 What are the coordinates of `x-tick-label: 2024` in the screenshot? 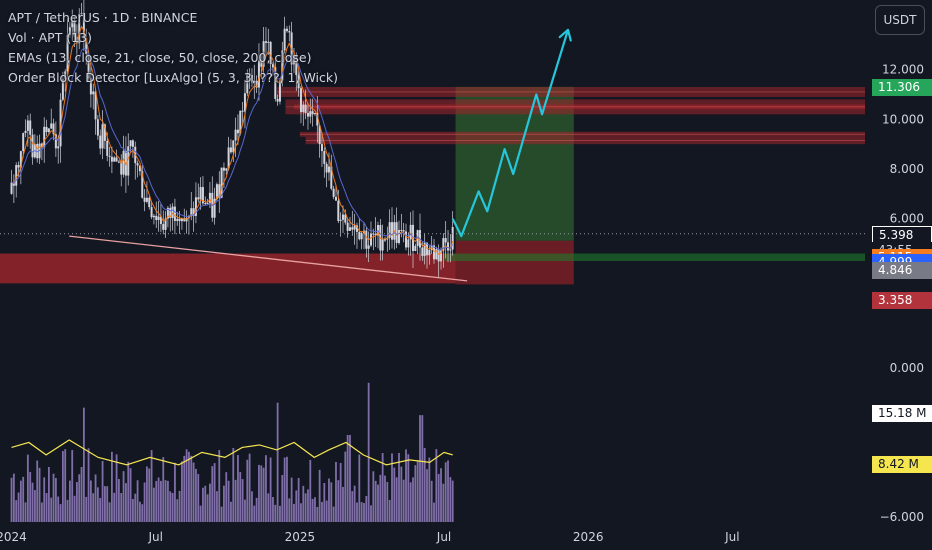 It's located at (13, 537).